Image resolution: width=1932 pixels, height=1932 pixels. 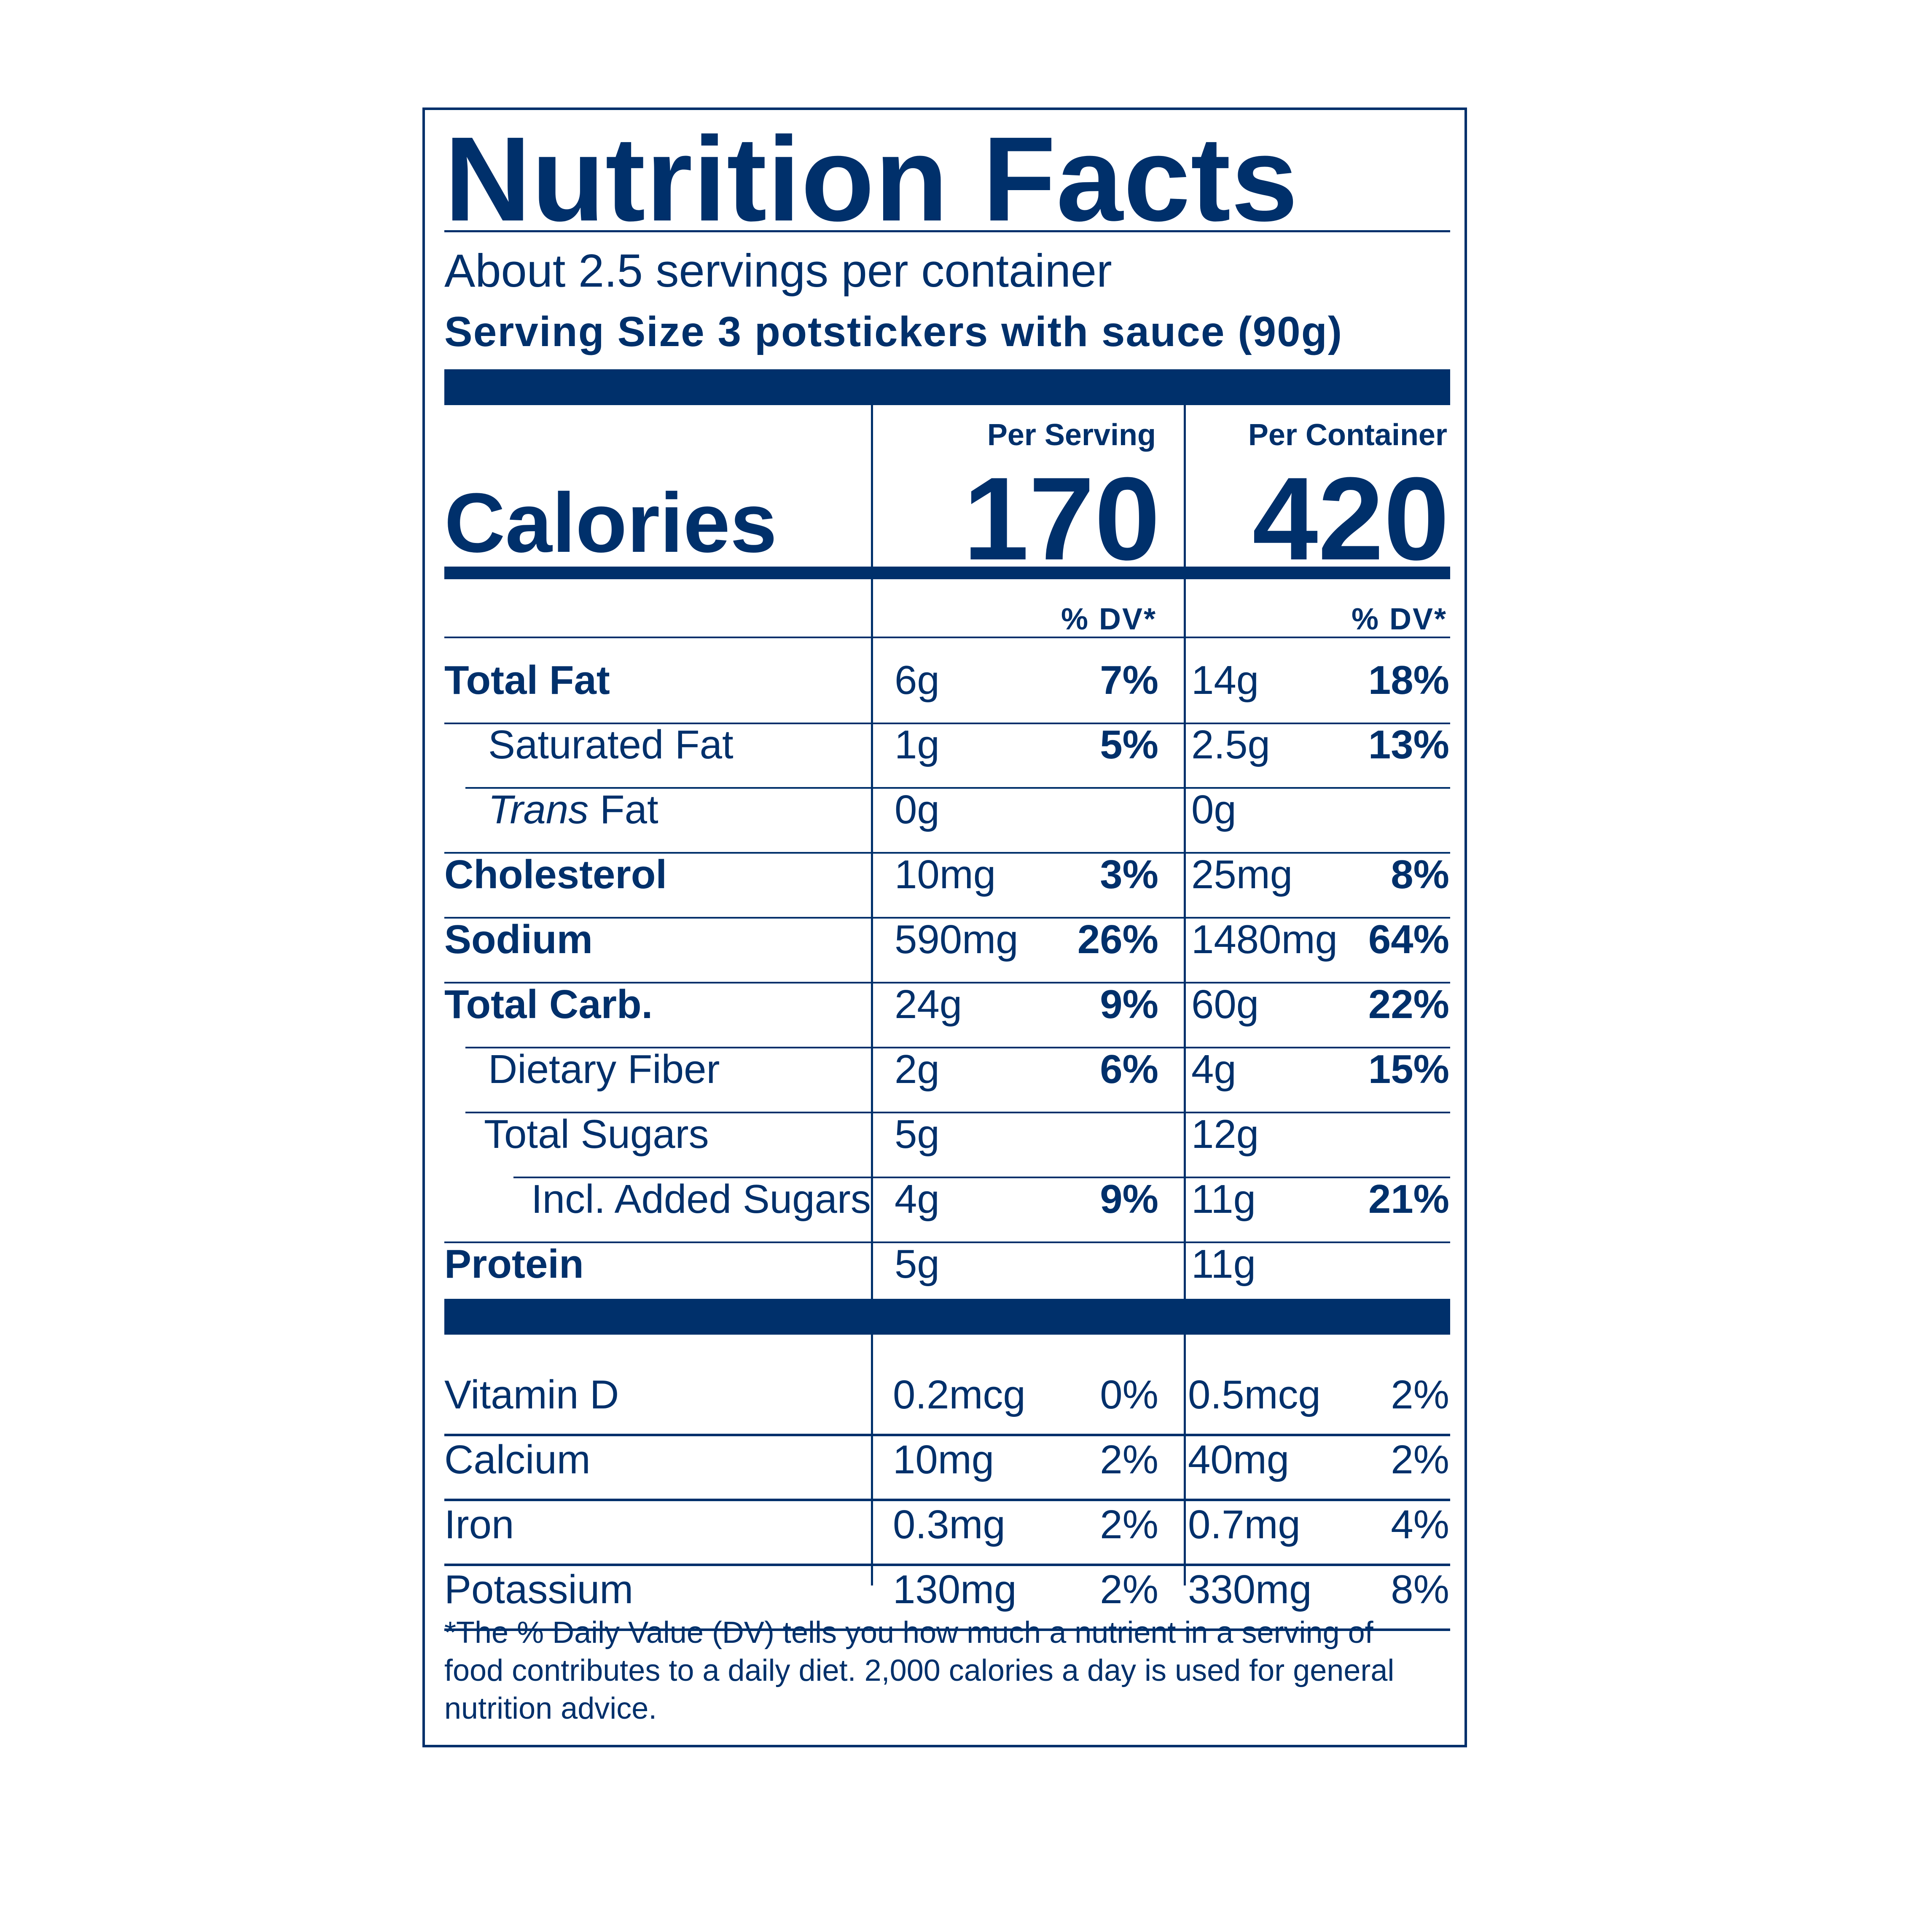 What do you see at coordinates (1230, 744) in the screenshot?
I see `container-amount: 2.5g` at bounding box center [1230, 744].